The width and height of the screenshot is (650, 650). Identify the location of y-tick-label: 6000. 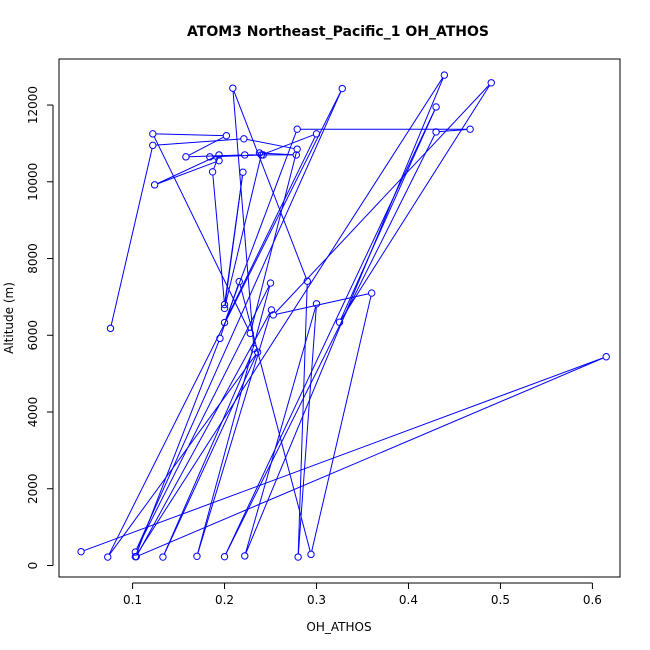
(33, 335).